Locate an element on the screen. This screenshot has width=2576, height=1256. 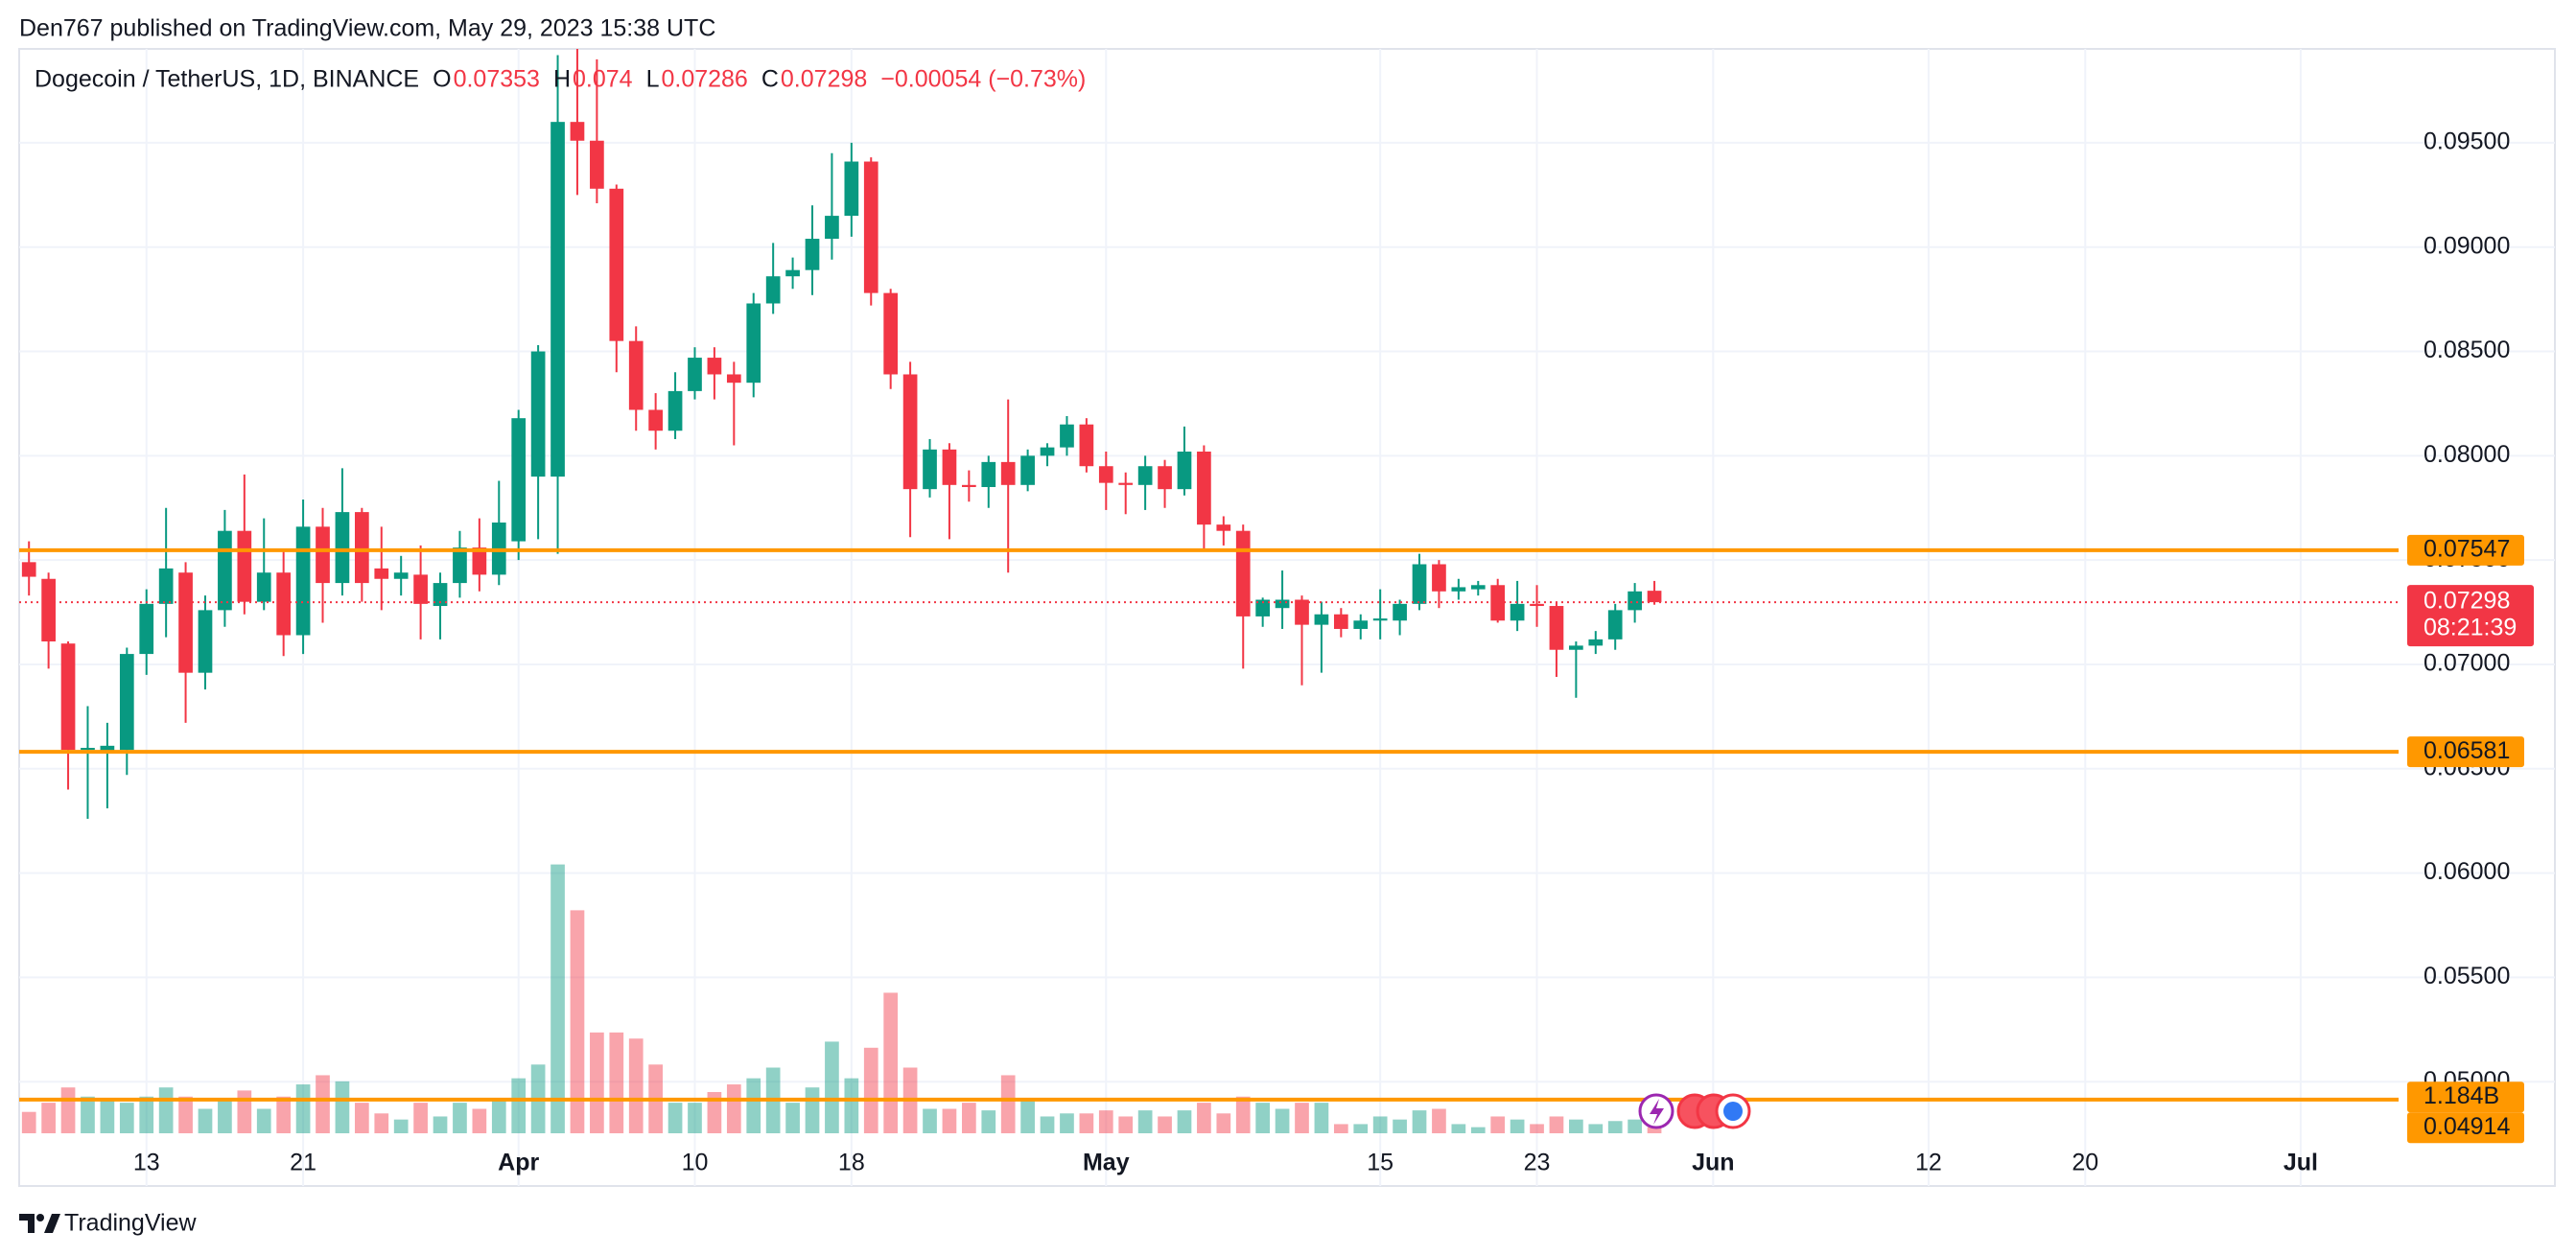
level-label: 0.07547 is located at coordinates (2467, 549).